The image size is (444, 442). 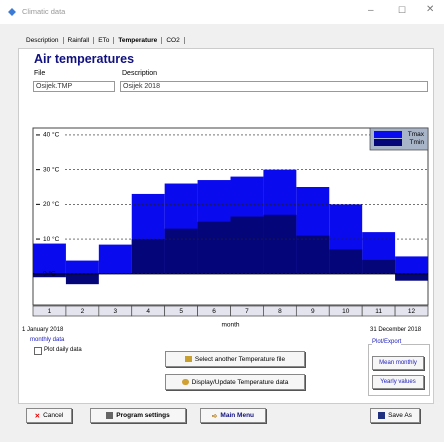 What do you see at coordinates (51, 239) in the screenshot?
I see `y-tick-label: 10 °C` at bounding box center [51, 239].